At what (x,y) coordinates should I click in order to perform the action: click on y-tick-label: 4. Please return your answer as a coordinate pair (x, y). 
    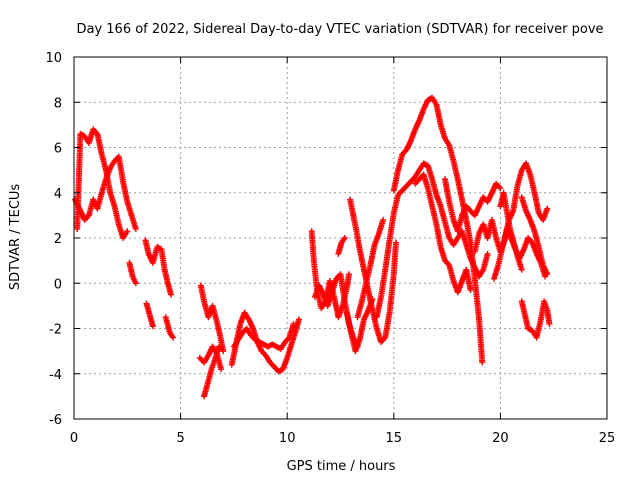
    Looking at the image, I should click on (58, 194).